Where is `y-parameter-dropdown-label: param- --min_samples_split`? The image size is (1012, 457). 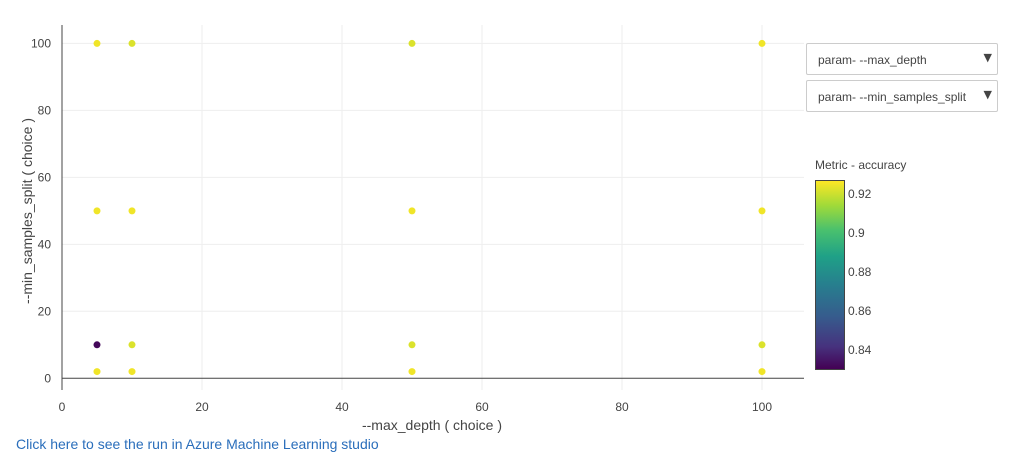 y-parameter-dropdown-label: param- --min_samples_split is located at coordinates (892, 97).